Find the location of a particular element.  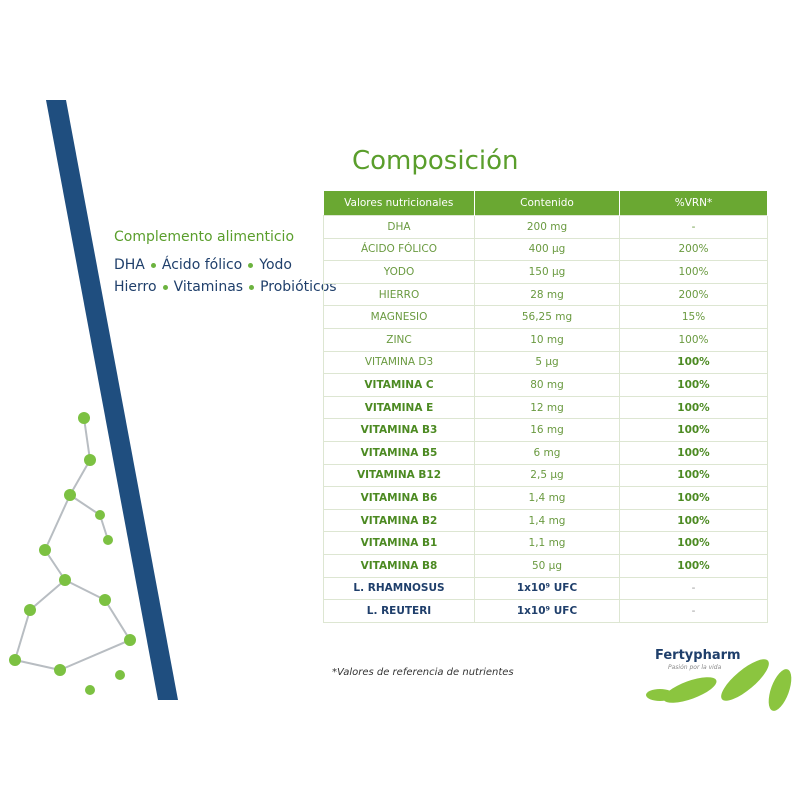

table-cell: MAGNESIO is located at coordinates (399, 317).